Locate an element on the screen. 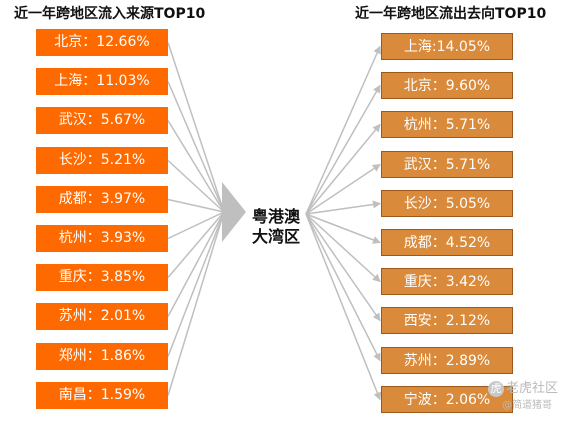 The image size is (585, 424). inflow-box: 长沙：5.21% is located at coordinates (102, 160).